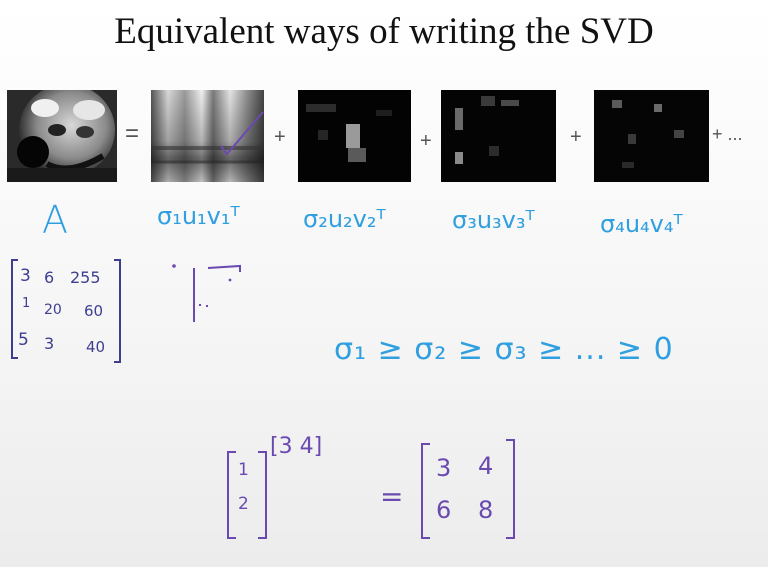 The width and height of the screenshot is (768, 567). What do you see at coordinates (392, 496) in the screenshot?
I see `outer-product-equals: =` at bounding box center [392, 496].